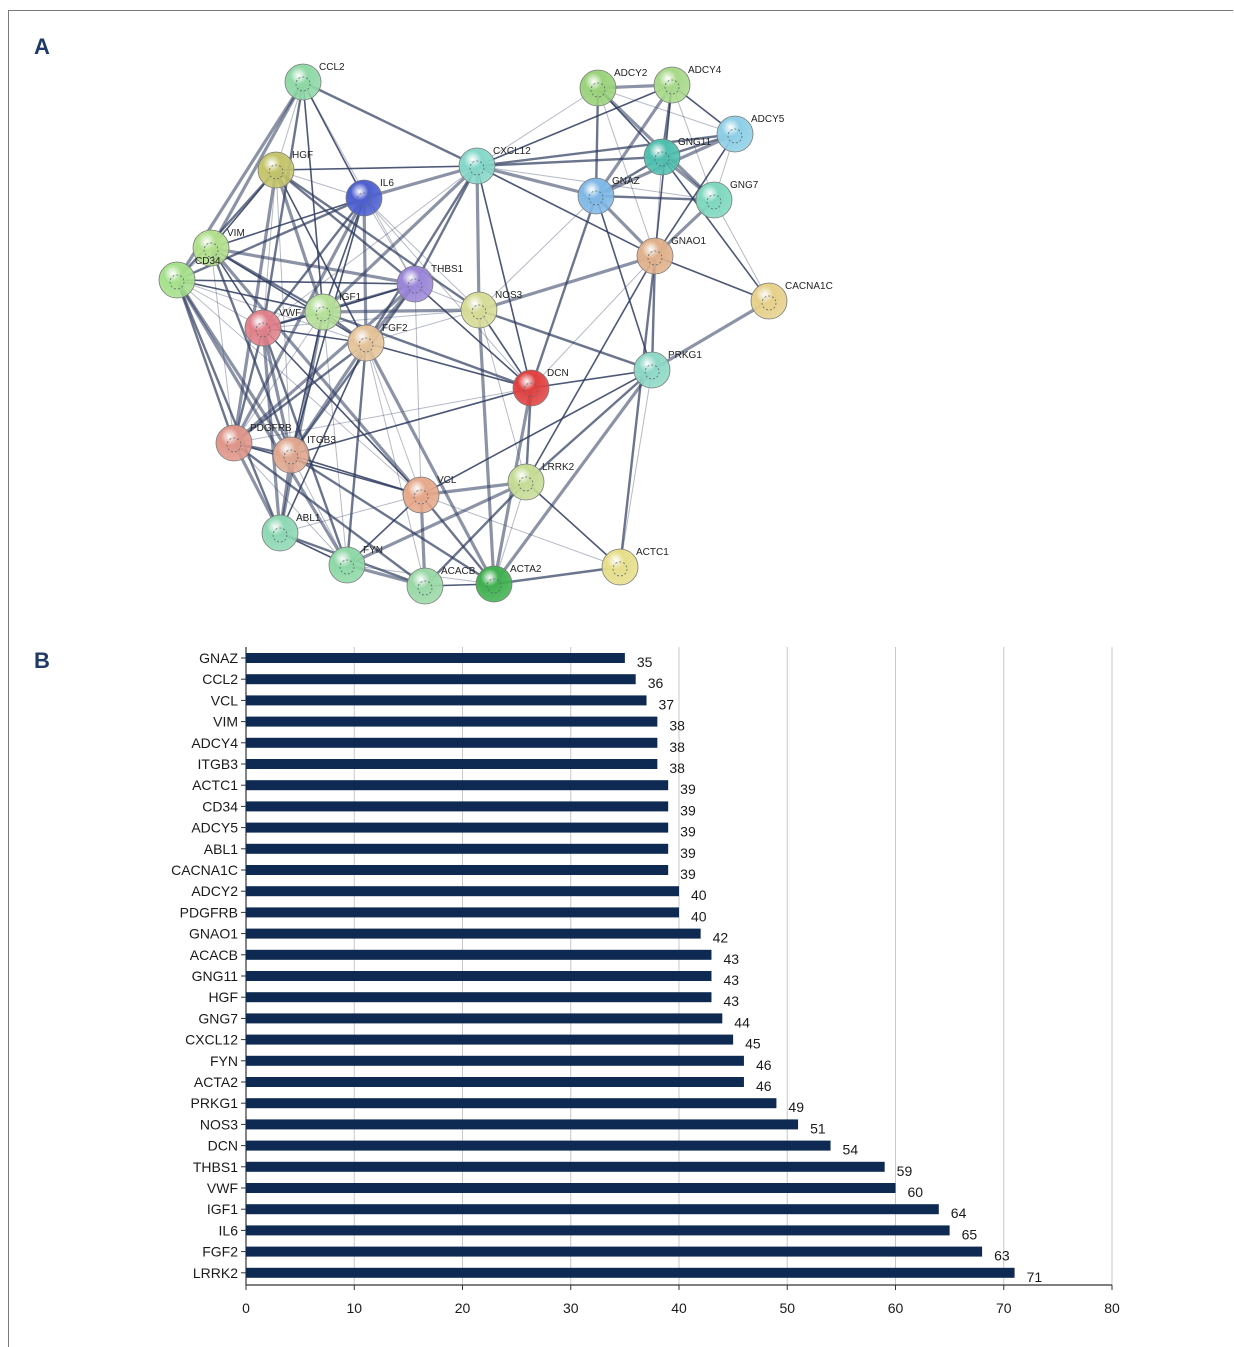 The height and width of the screenshot is (1347, 1234). Describe the element at coordinates (508, 583) in the screenshot. I see `node-acta2: ACTA2` at that location.